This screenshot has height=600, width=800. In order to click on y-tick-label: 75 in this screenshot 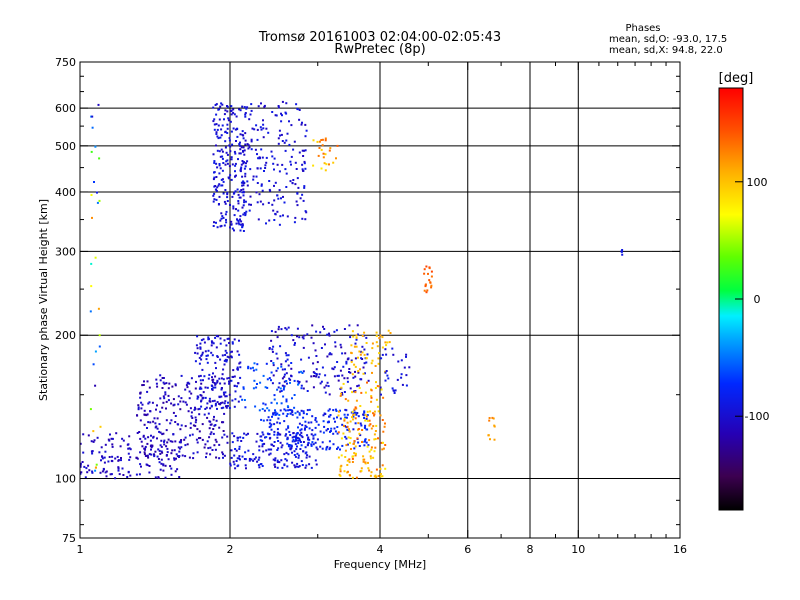, I will do `click(69, 538)`.